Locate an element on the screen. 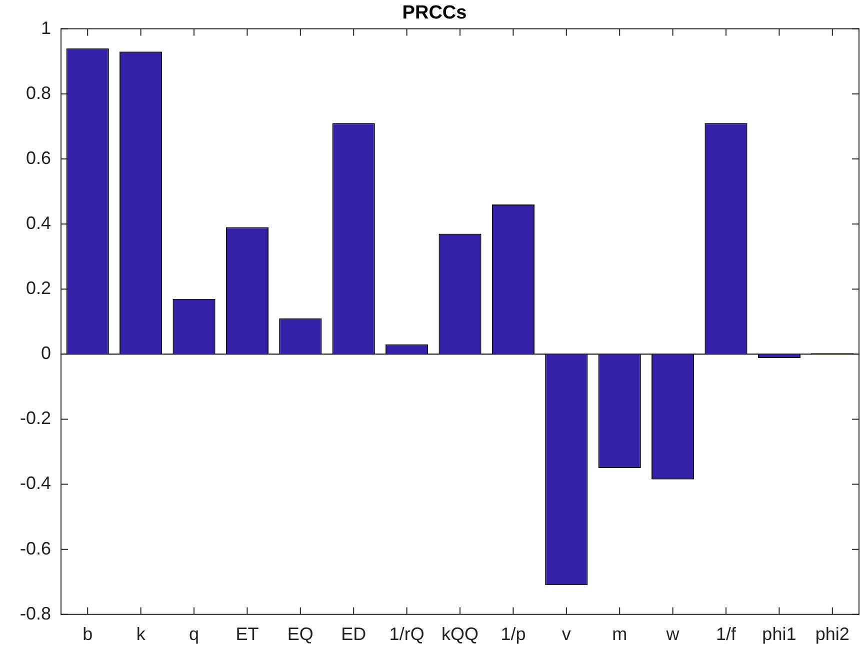  x-tick-label: 1/rQ is located at coordinates (406, 634).